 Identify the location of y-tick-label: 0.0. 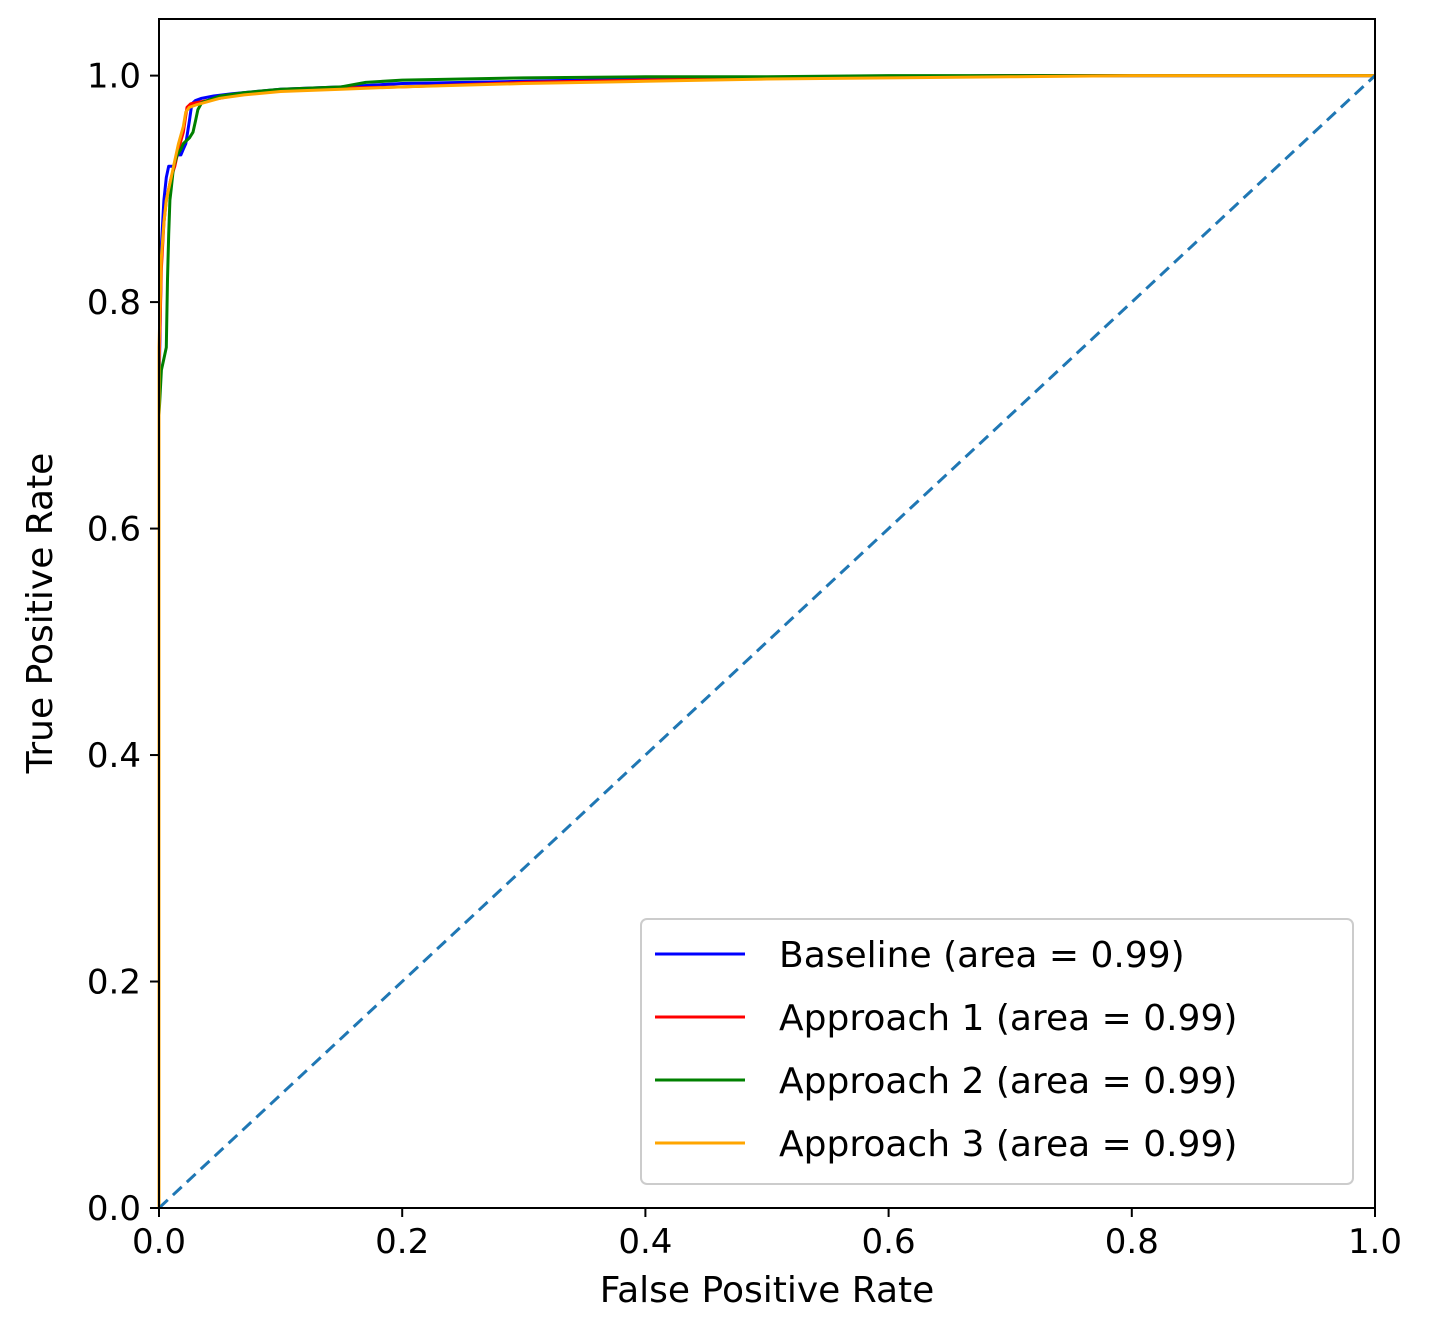
(114, 1209).